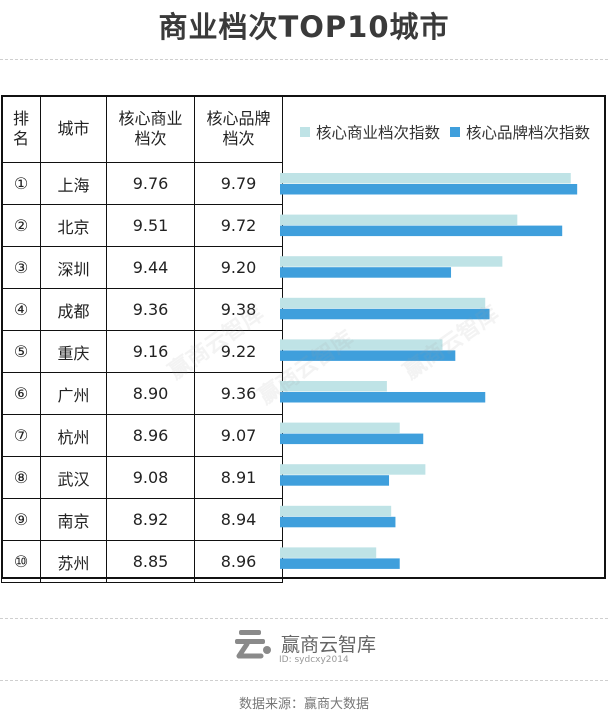 The height and width of the screenshot is (717, 608). I want to click on header-city: 城市, so click(73, 129).